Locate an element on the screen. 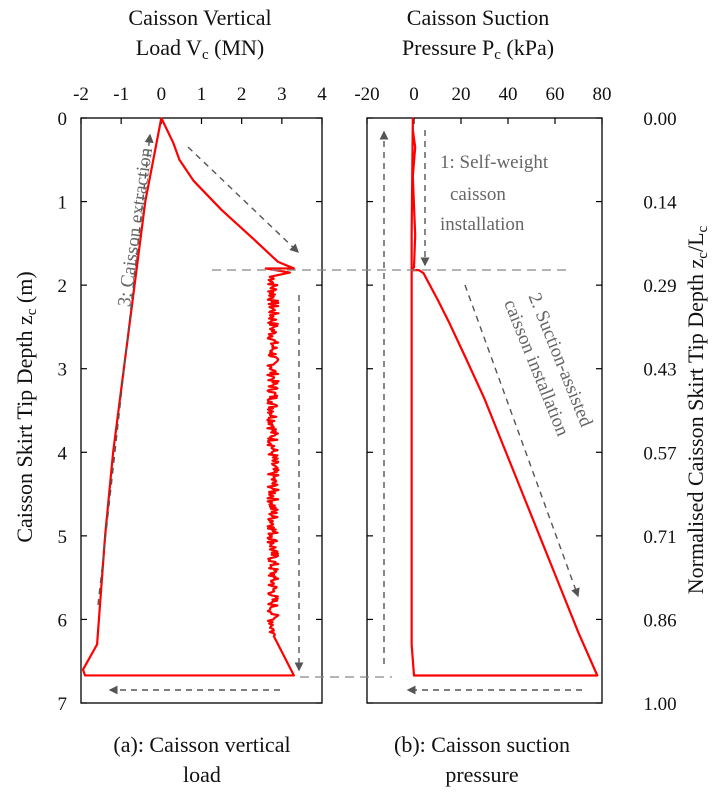 The width and height of the screenshot is (717, 800). panel-b-x-tick-label: 20 is located at coordinates (461, 94).